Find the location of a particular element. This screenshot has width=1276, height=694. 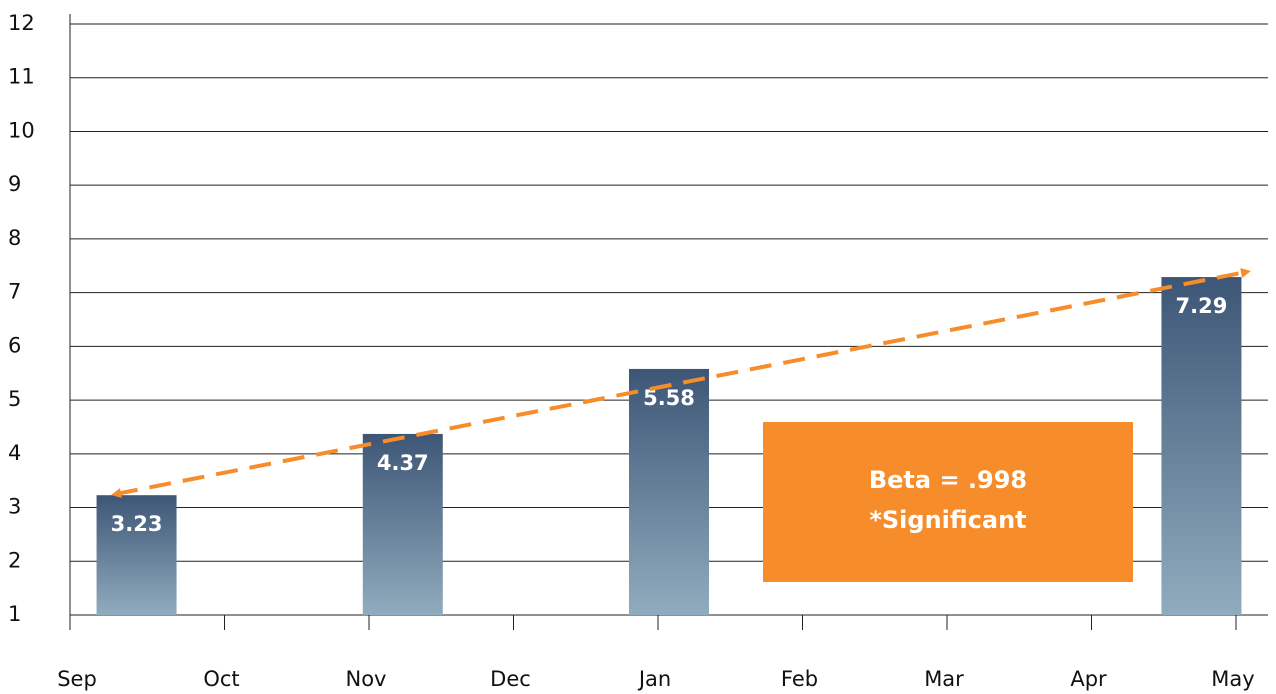

x-tick-label: Feb is located at coordinates (799, 679).